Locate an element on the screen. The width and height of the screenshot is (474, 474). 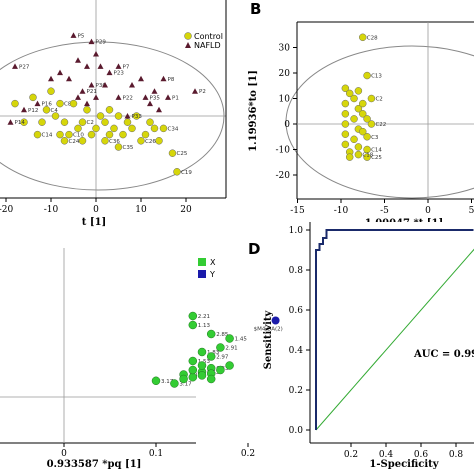
panel-a-point-label: C14 is located at coordinates (47, 136).